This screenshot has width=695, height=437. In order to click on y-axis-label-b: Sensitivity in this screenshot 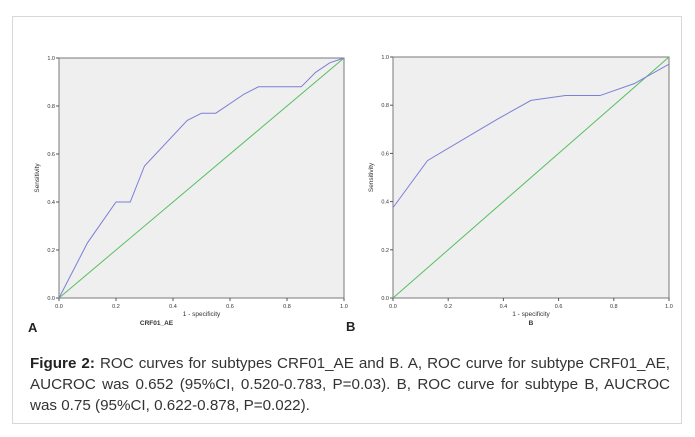, I will do `click(371, 177)`.